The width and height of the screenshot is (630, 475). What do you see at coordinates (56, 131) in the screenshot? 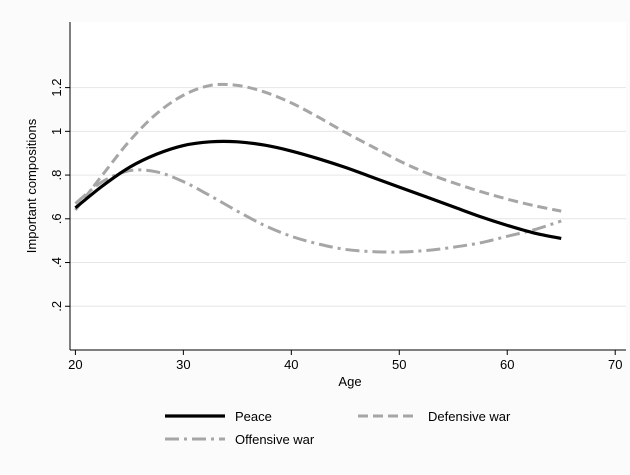
I see `y-tick-label: 1` at bounding box center [56, 131].